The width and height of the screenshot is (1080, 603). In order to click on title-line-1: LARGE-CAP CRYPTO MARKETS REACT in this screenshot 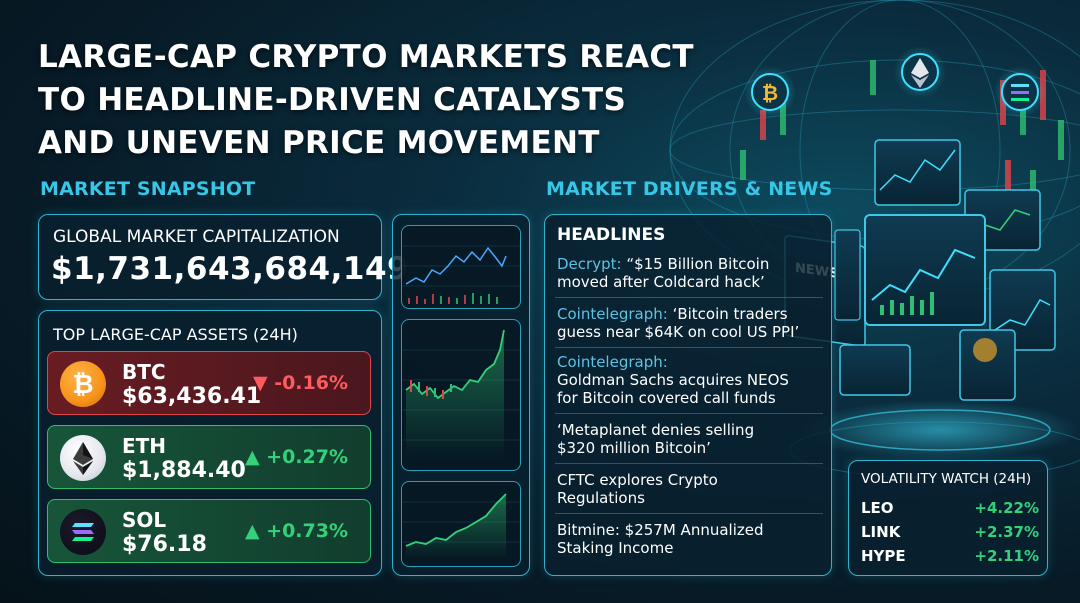, I will do `click(366, 57)`.